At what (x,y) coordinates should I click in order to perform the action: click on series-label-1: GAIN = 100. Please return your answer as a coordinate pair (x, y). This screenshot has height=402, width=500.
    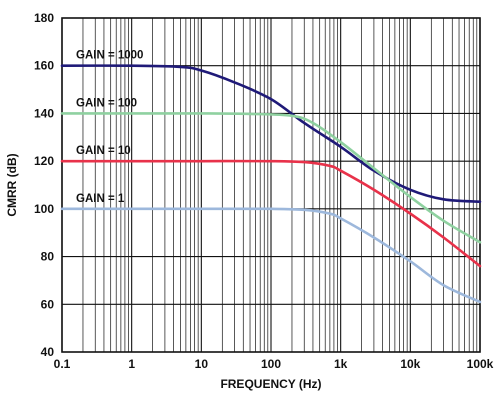
    Looking at the image, I should click on (106, 103).